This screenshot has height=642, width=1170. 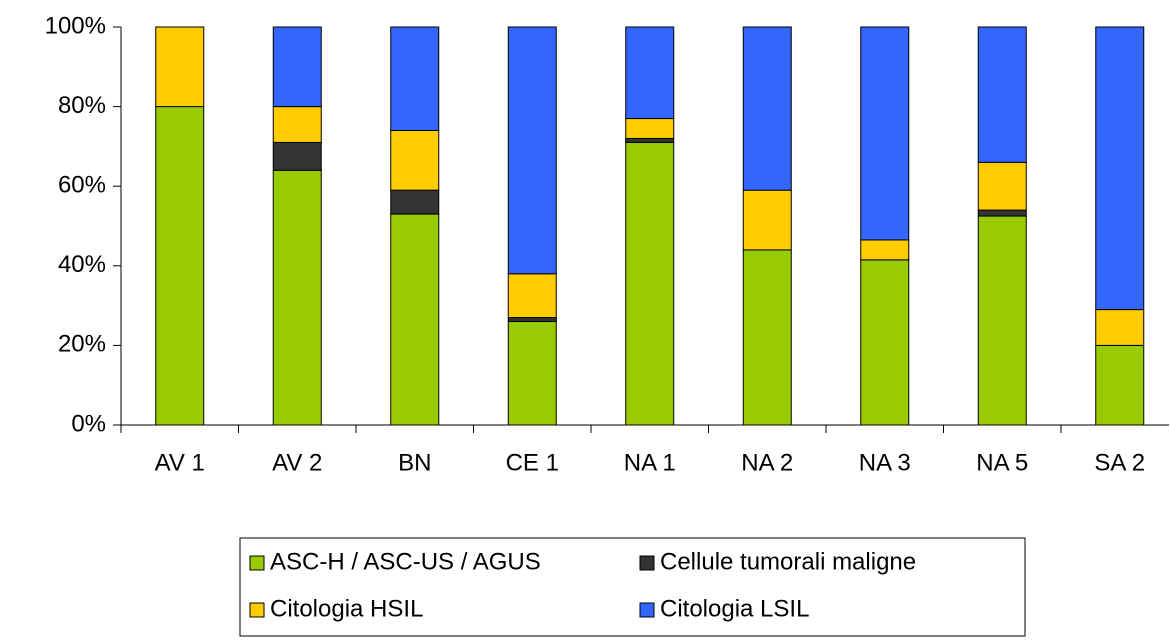 I want to click on legend-label: Cellule tumorali maligne, so click(x=788, y=561).